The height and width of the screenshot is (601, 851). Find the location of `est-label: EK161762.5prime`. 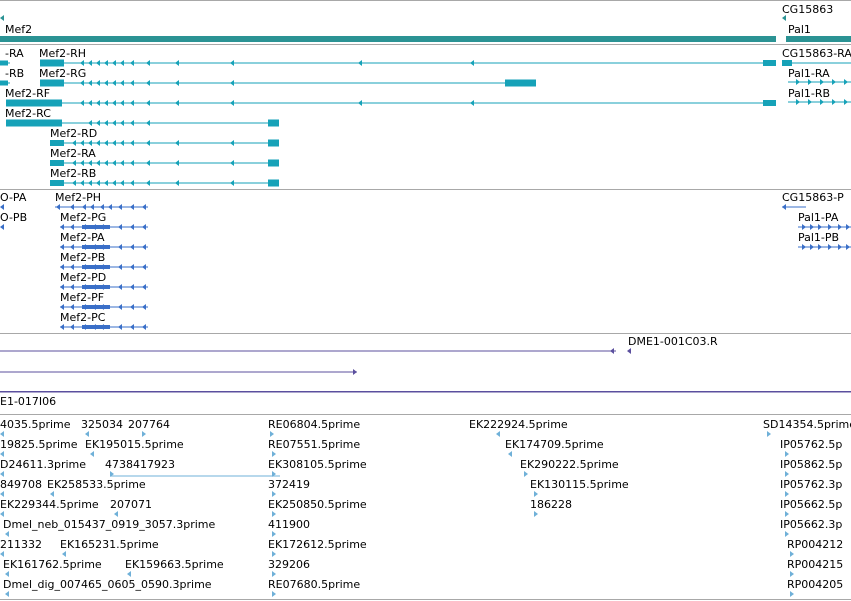

est-label: EK161762.5prime is located at coordinates (52, 564).